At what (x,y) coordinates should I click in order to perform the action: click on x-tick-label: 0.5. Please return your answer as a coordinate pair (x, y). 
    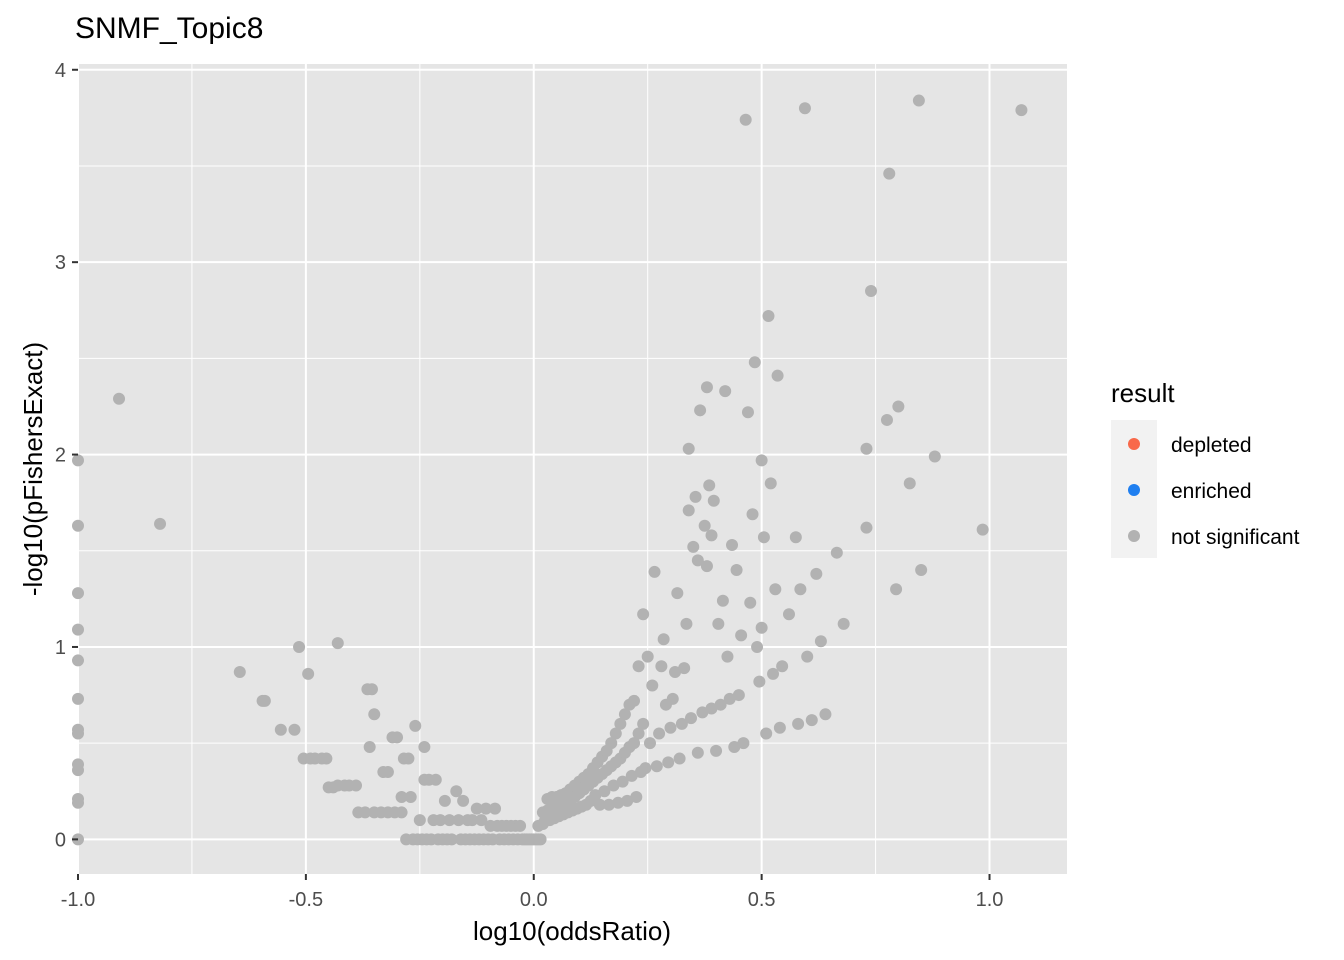
    Looking at the image, I should click on (762, 900).